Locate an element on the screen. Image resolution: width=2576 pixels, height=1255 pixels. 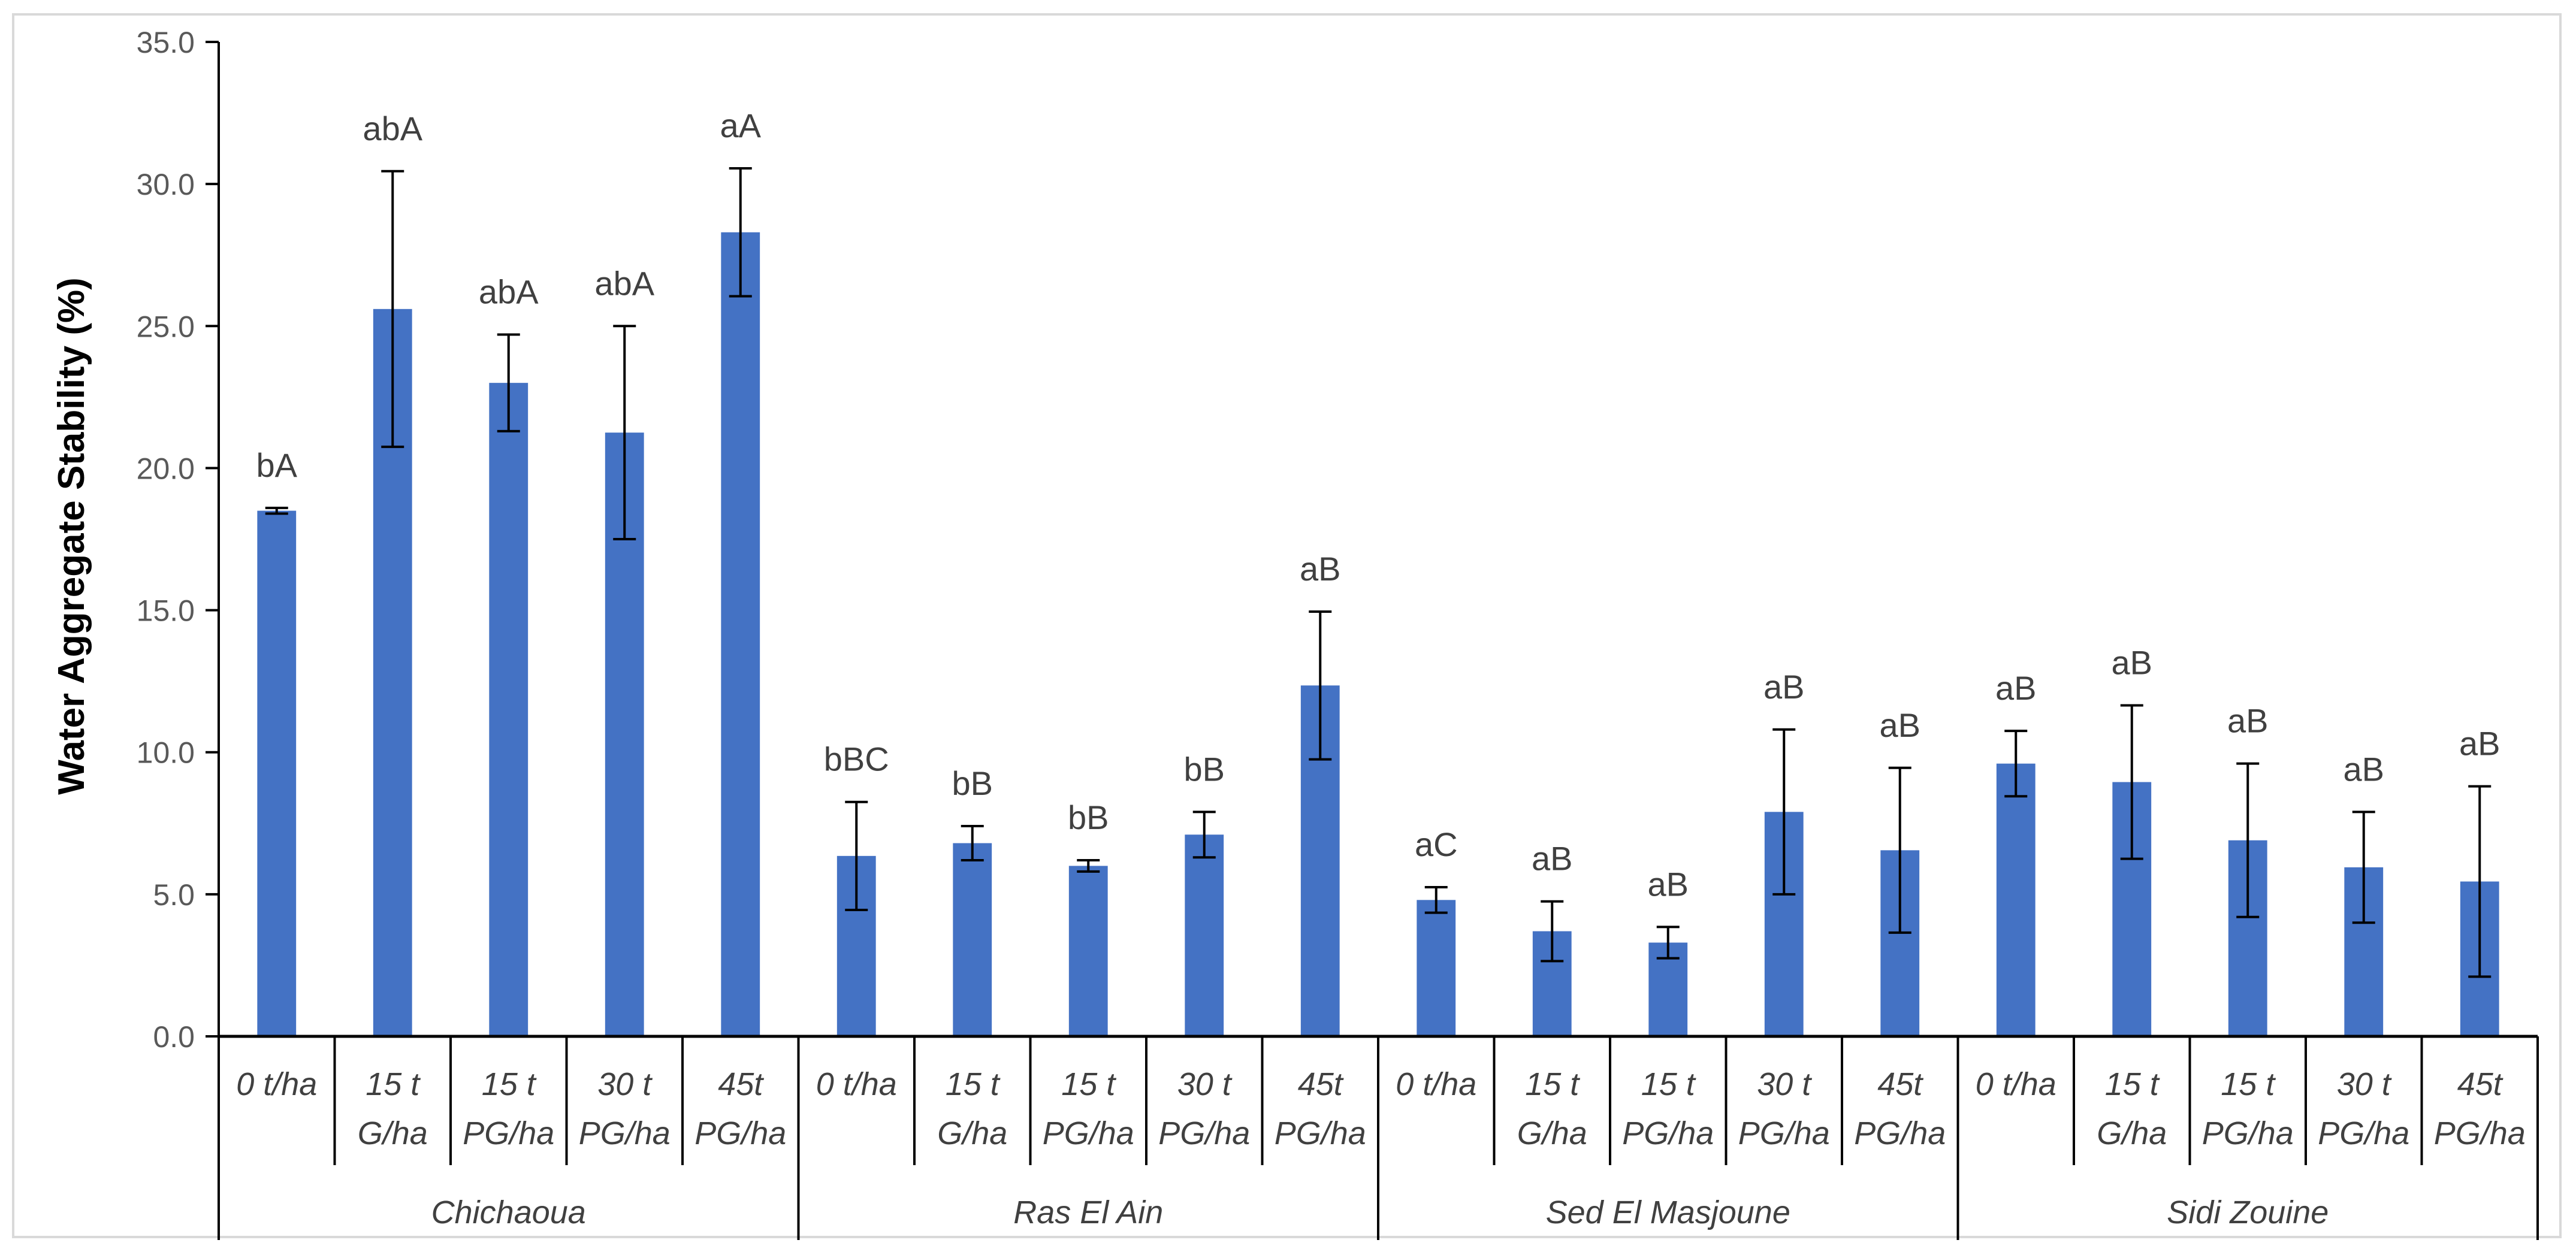
y-tick-label: 35.0 is located at coordinates (166, 42).